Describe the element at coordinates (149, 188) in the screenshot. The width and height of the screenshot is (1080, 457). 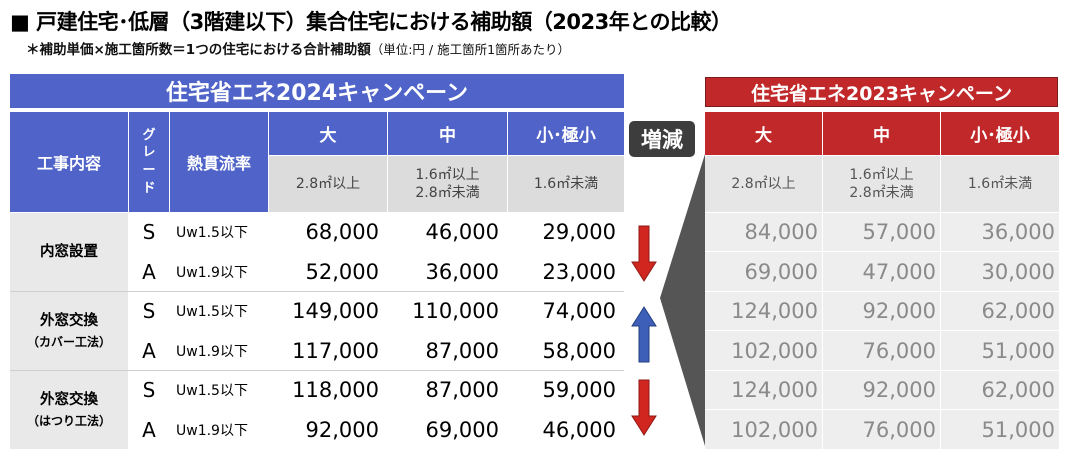
I see `grade-char-4: ド` at that location.